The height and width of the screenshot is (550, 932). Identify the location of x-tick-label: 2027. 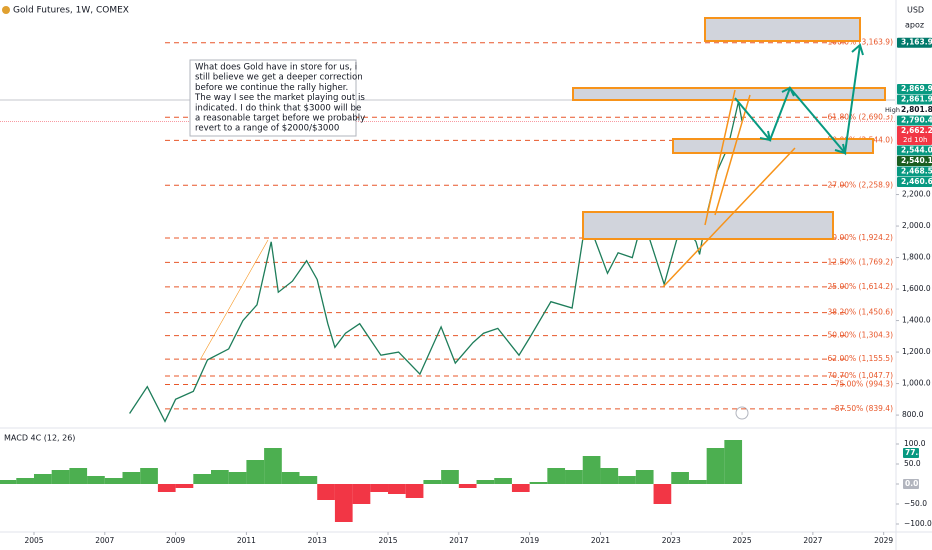
(812, 540).